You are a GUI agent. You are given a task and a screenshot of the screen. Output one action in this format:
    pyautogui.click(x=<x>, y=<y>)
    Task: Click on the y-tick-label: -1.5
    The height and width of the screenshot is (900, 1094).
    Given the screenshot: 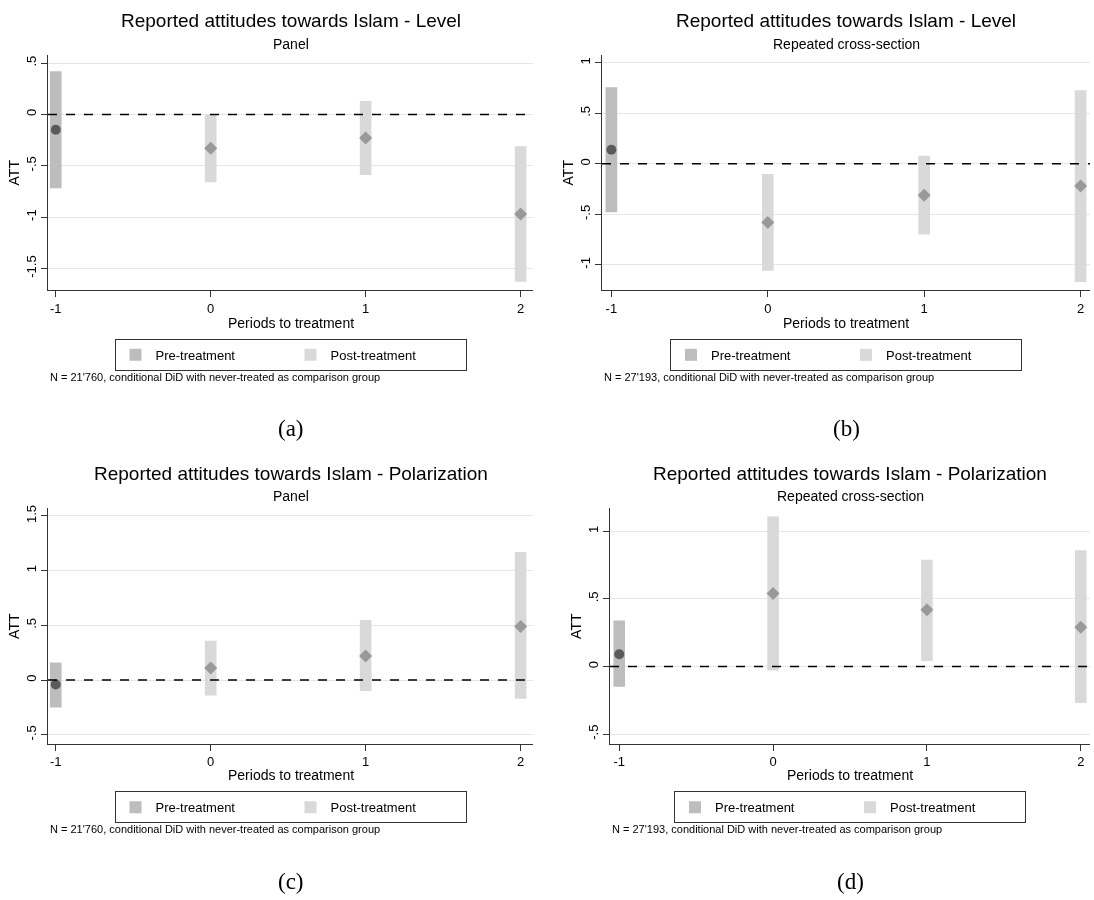 What is the action you would take?
    pyautogui.click(x=31, y=266)
    